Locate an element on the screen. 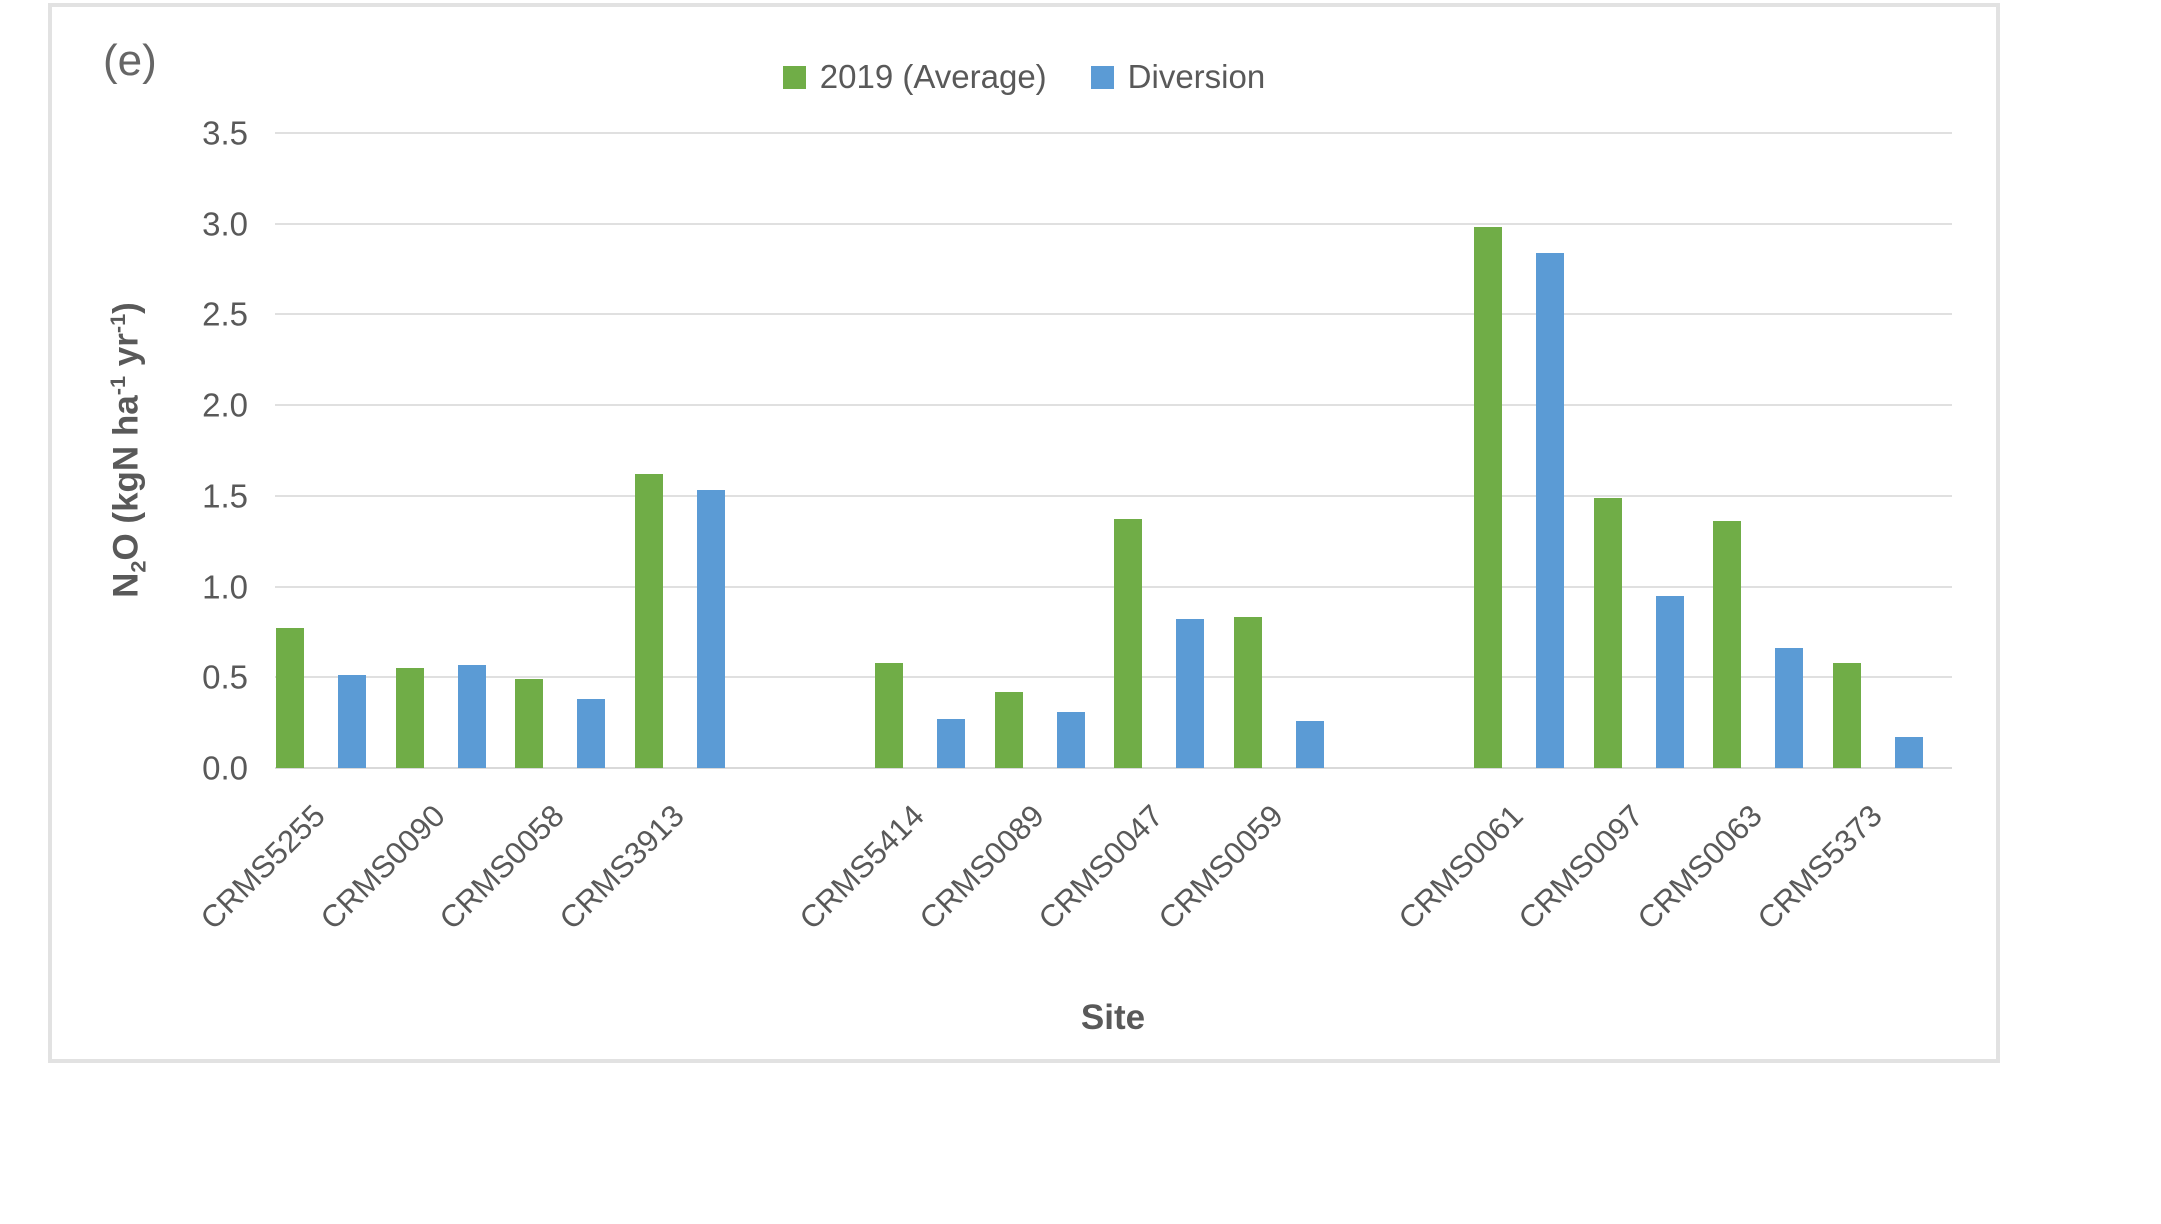 The height and width of the screenshot is (1224, 2161). y-tick-label-0.5: 0.5 is located at coordinates (225, 677).